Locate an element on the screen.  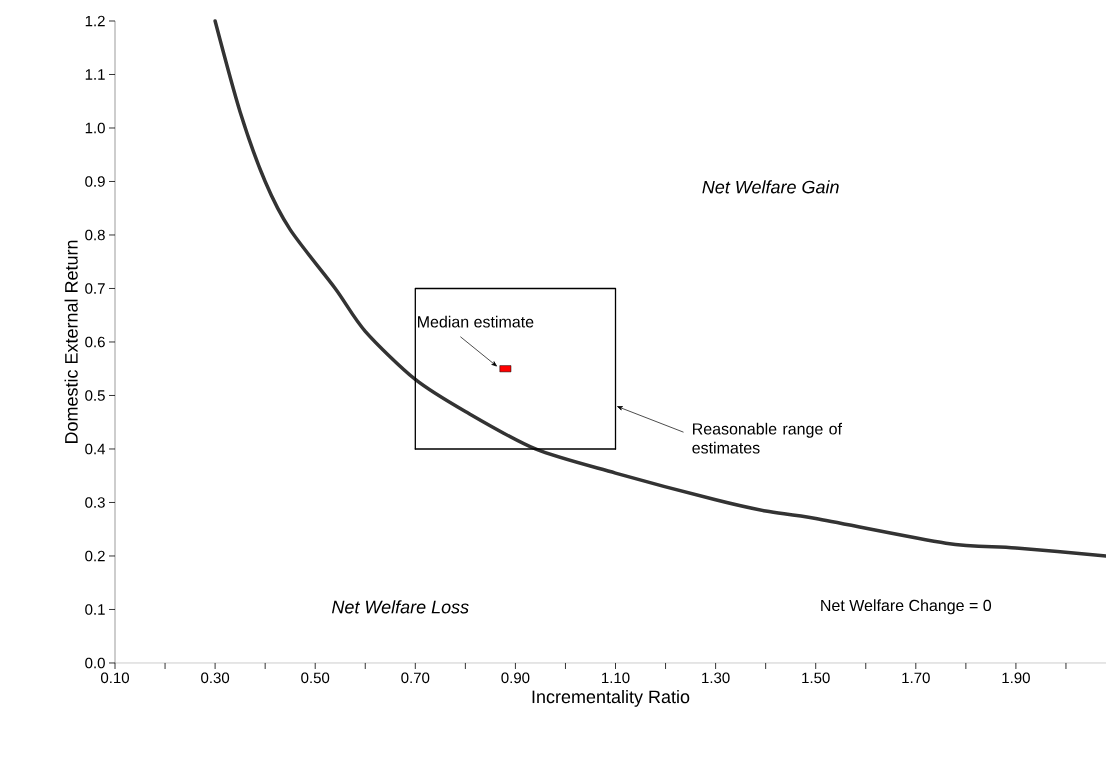
x-tick-label: 0.30 is located at coordinates (215, 678).